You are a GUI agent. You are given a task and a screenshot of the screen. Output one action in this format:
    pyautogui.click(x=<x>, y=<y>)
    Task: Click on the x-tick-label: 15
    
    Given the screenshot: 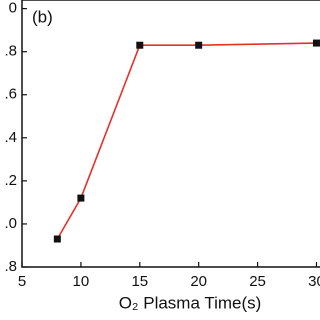 What is the action you would take?
    pyautogui.click(x=139, y=281)
    